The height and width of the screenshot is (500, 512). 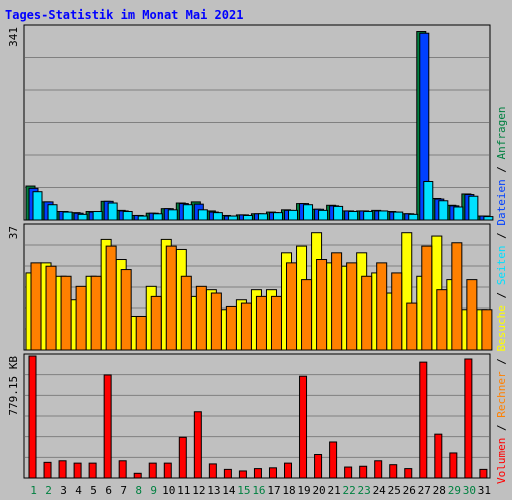 What do you see at coordinates (469, 490) in the screenshot?
I see `tick-label-day-30: 30` at bounding box center [469, 490].